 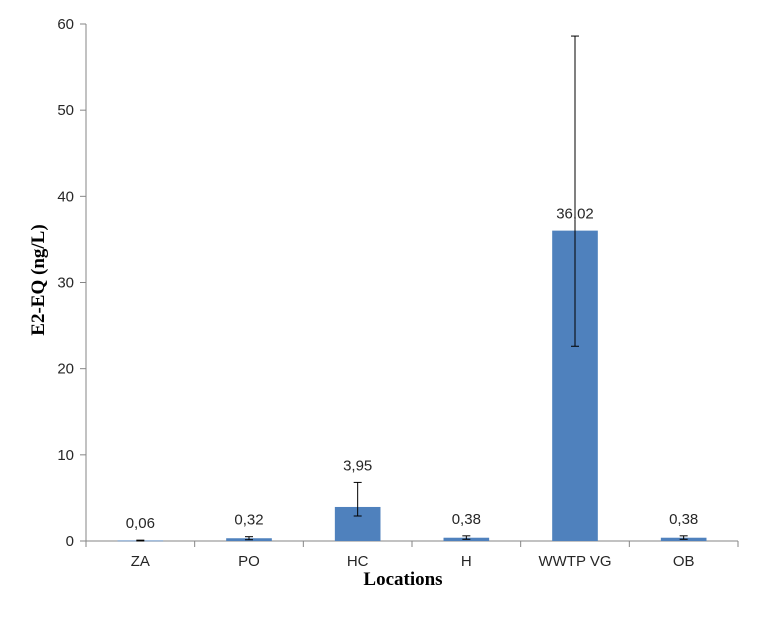 I want to click on y-axis-title: E2-EQ (ng/L), so click(x=38, y=279).